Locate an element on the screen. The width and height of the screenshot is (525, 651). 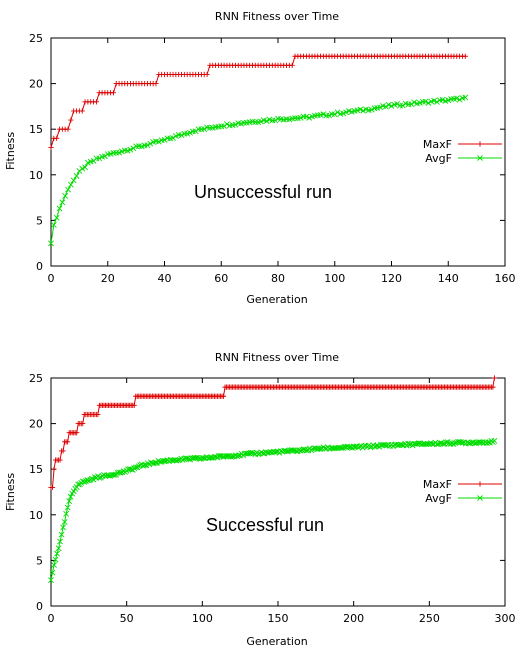
x-tick-label: 140 is located at coordinates (448, 278).